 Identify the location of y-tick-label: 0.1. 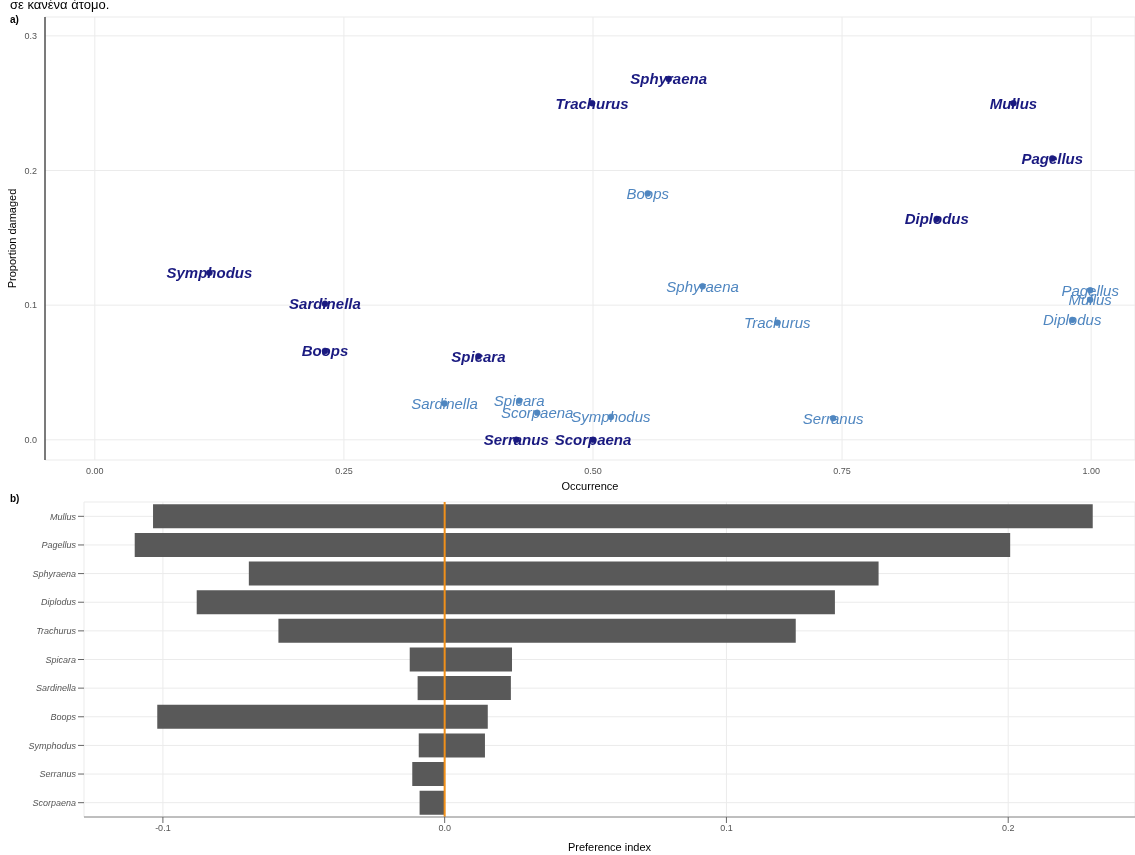
(30, 305).